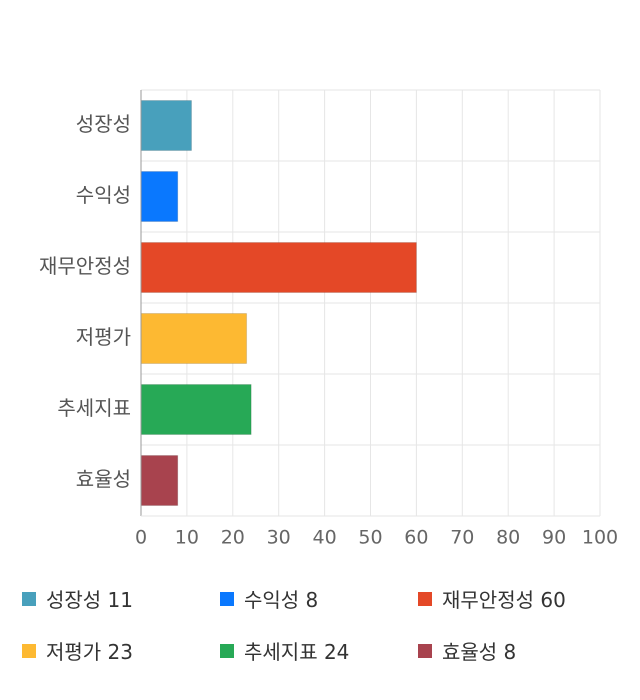  I want to click on x-tick-label: 50, so click(370, 538).